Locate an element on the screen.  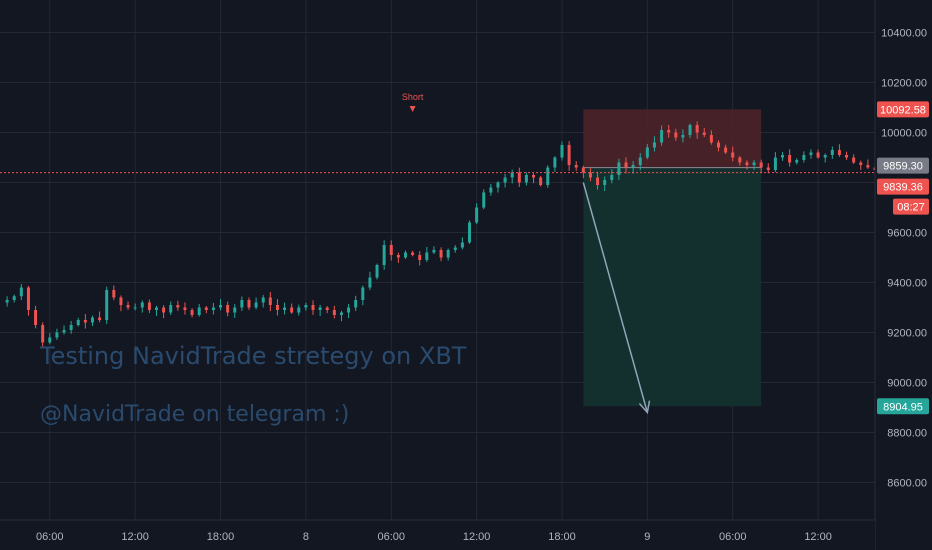
take-profit-zone is located at coordinates (672, 287).